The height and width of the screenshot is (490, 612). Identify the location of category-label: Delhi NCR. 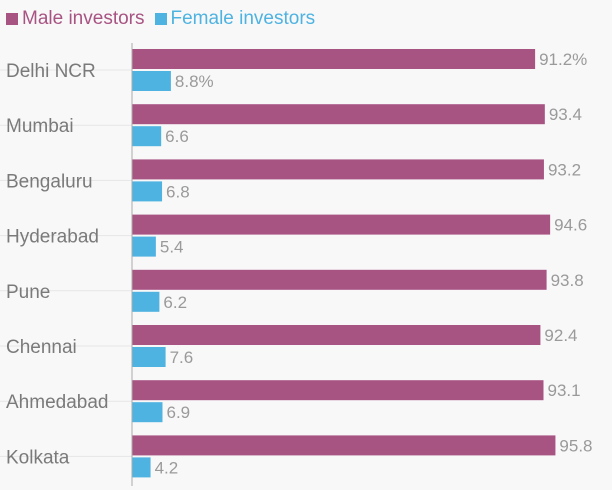
(51, 71).